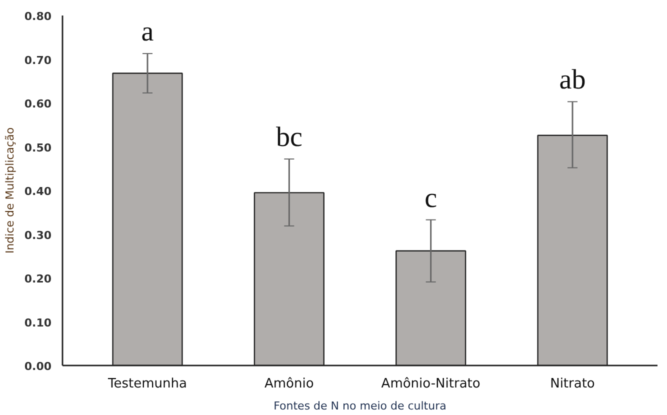 Image resolution: width=667 pixels, height=415 pixels. What do you see at coordinates (38, 279) in the screenshot?
I see `y-tick-label: 0.20` at bounding box center [38, 279].